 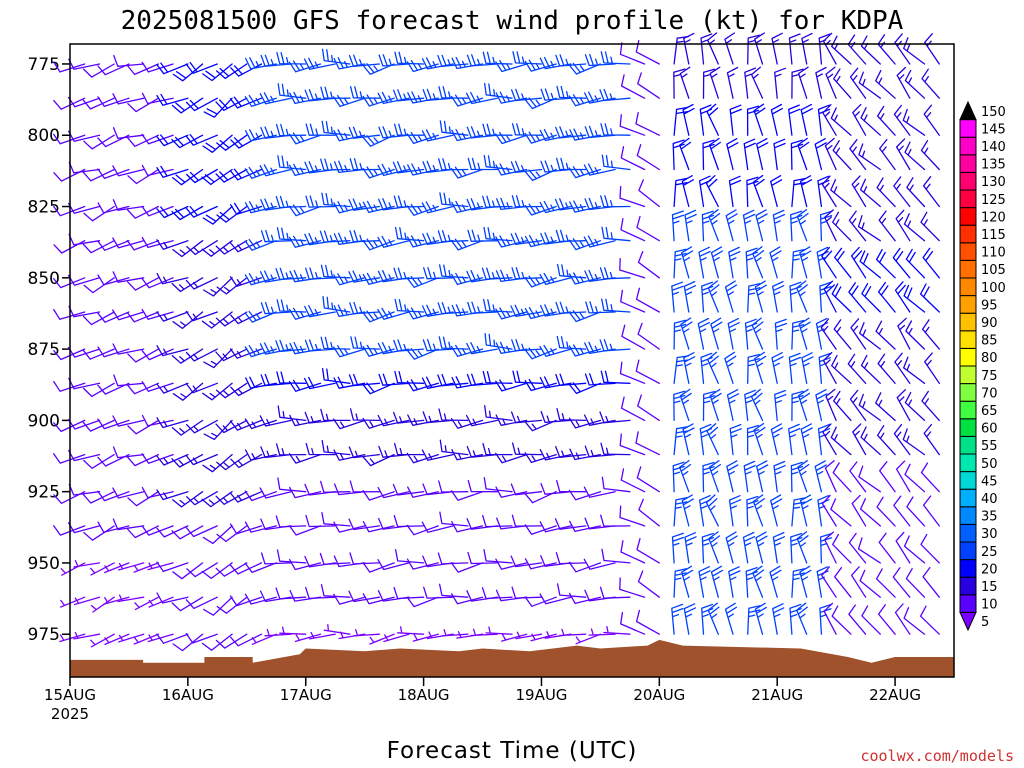 I want to click on y-tick-label: 950, so click(x=44, y=564).